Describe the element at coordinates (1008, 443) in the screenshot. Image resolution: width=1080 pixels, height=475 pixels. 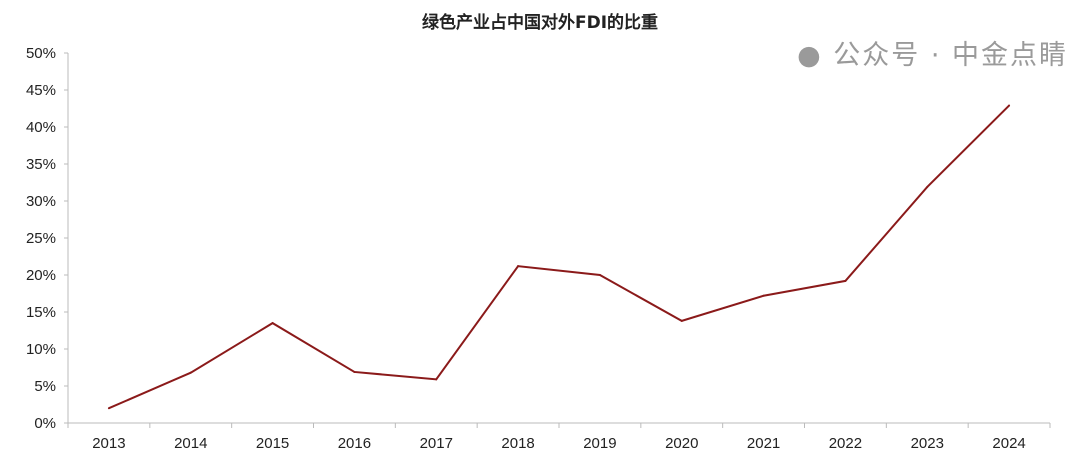
I see `x-tick-label: 2024` at that location.